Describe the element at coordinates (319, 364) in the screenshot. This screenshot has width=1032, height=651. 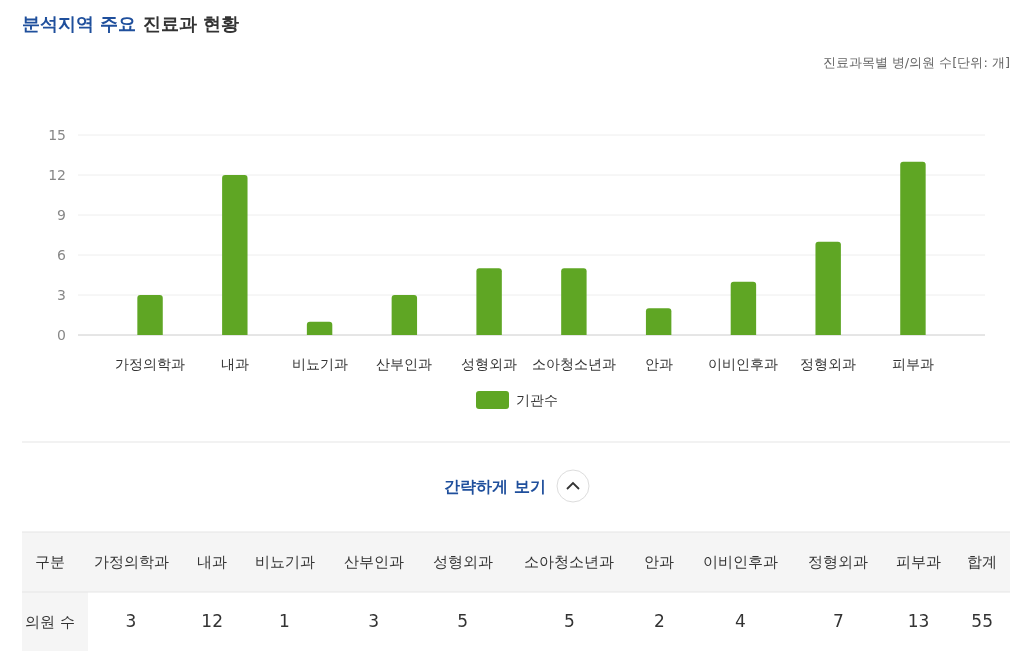
I see `x-tick-label: 비뇨기과` at that location.